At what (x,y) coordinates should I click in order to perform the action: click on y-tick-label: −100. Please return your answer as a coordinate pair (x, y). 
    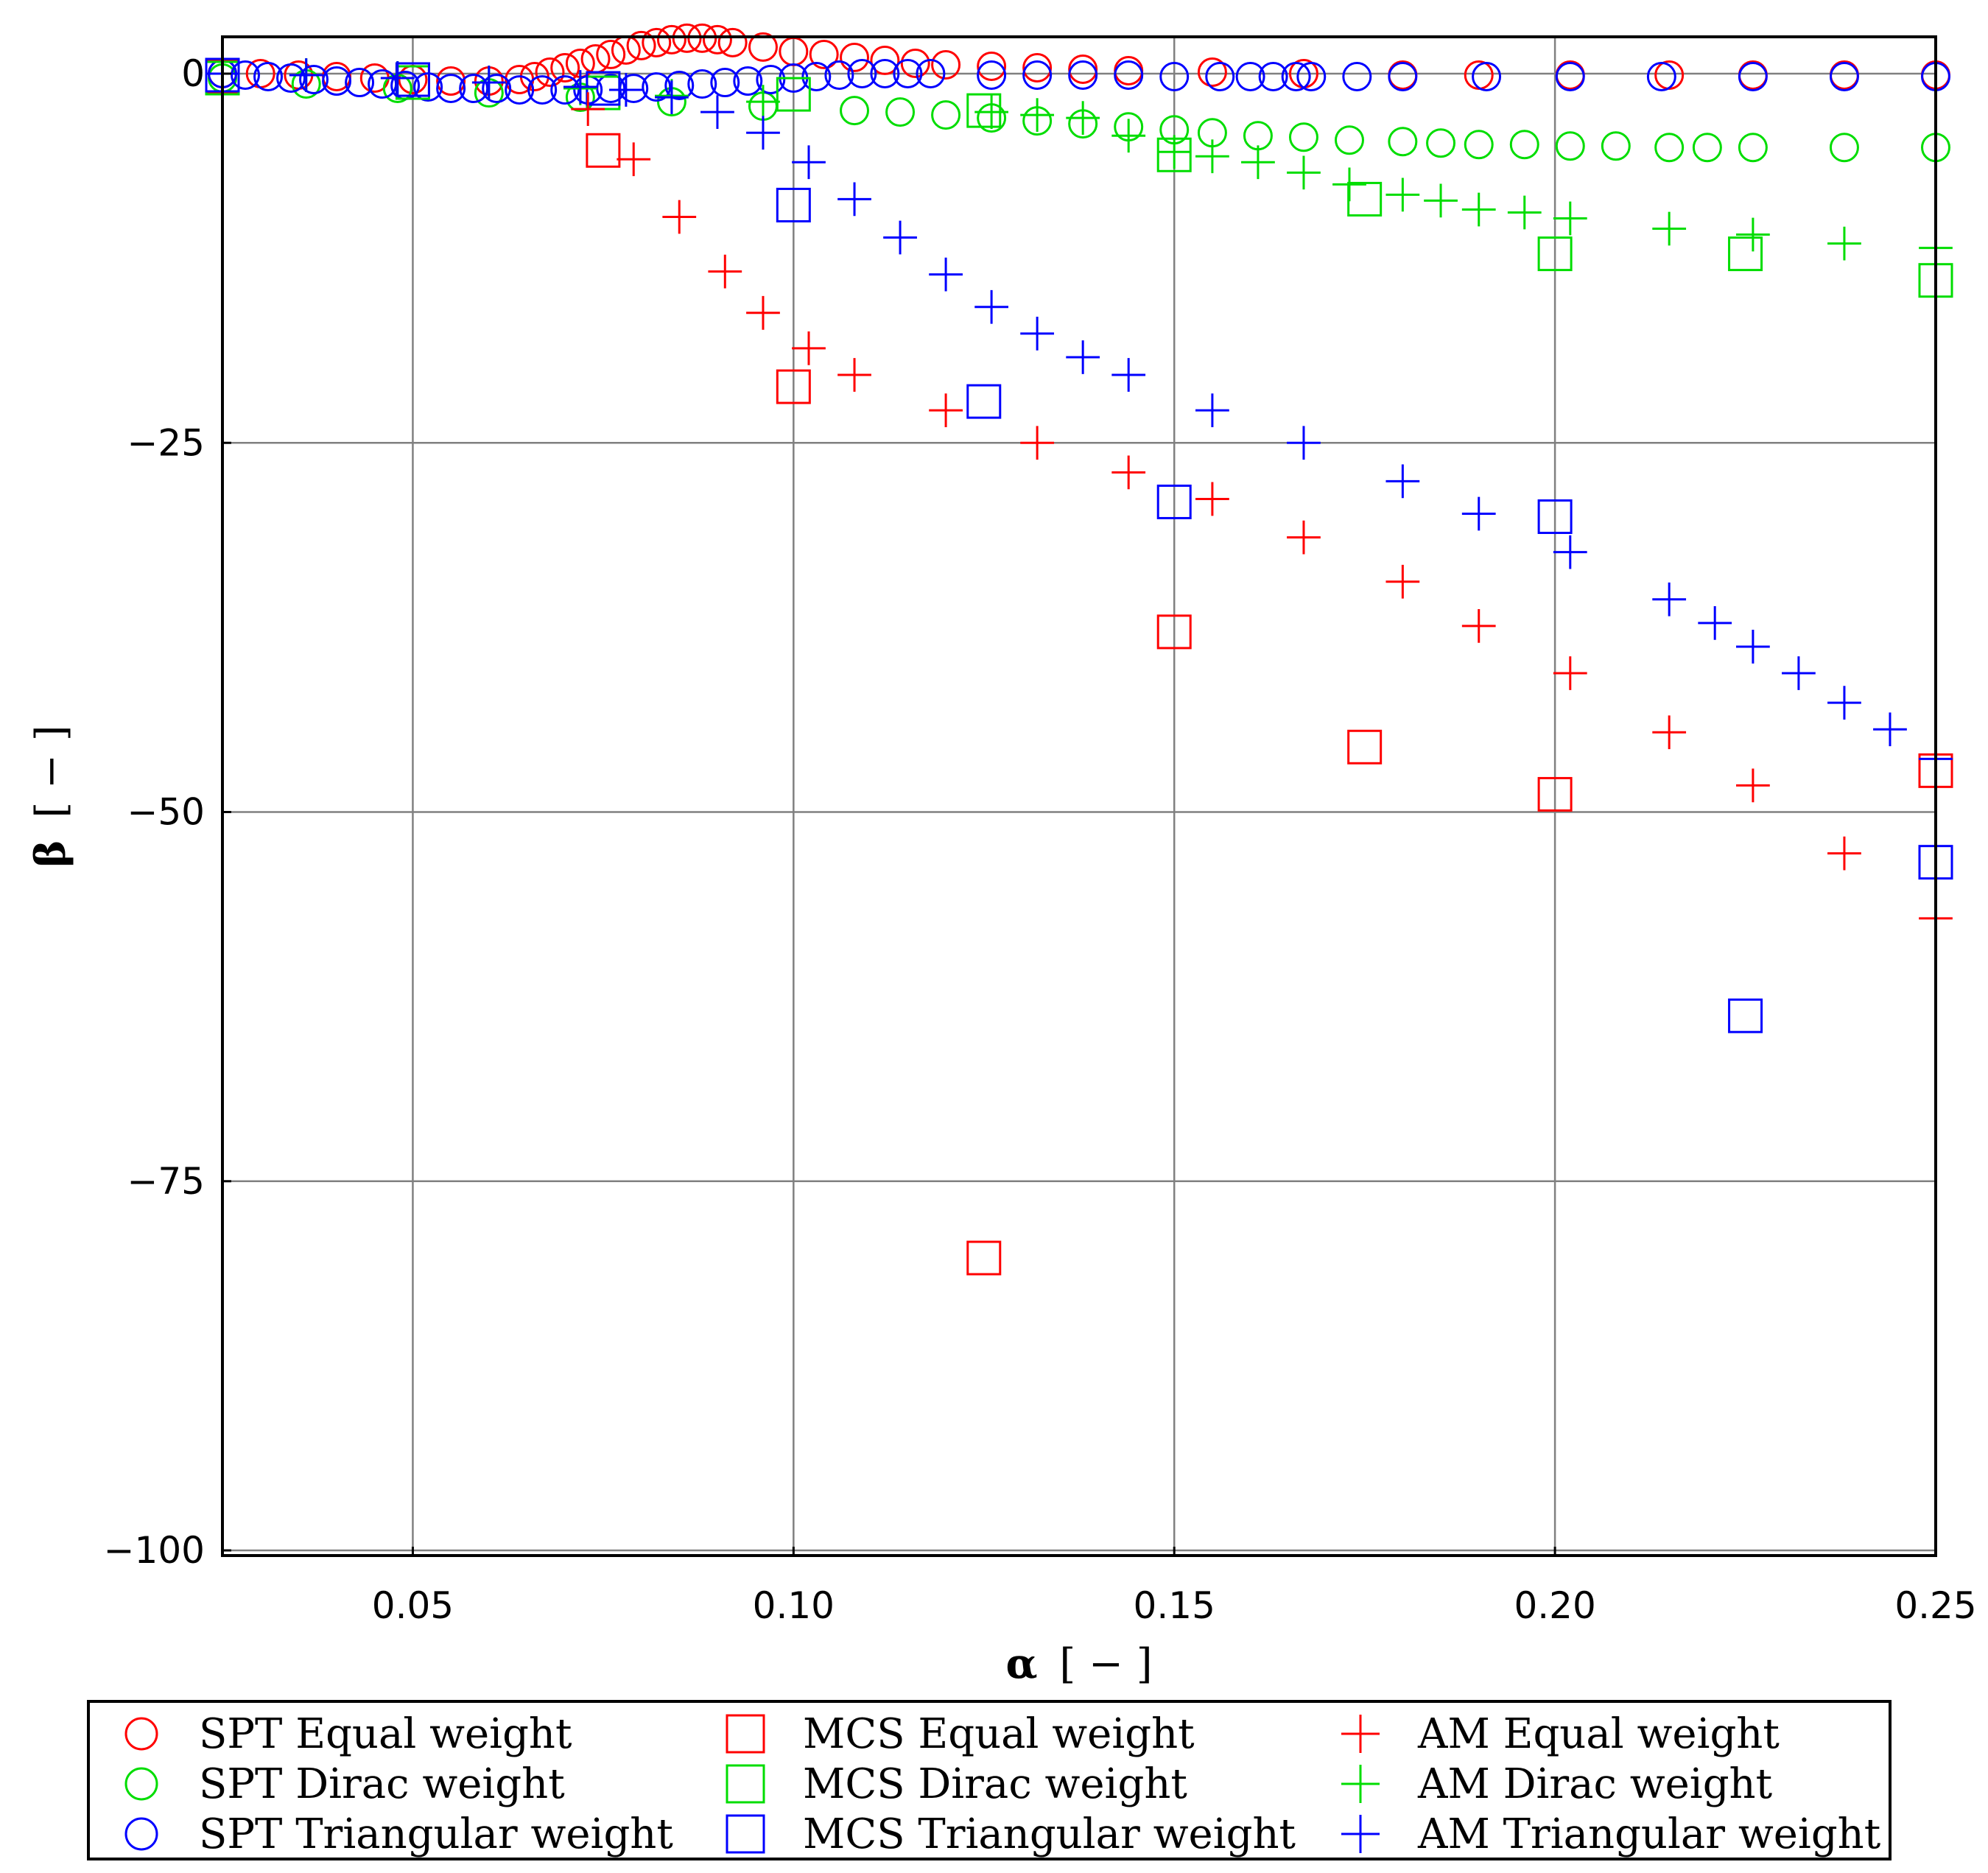
    Looking at the image, I should click on (154, 1550).